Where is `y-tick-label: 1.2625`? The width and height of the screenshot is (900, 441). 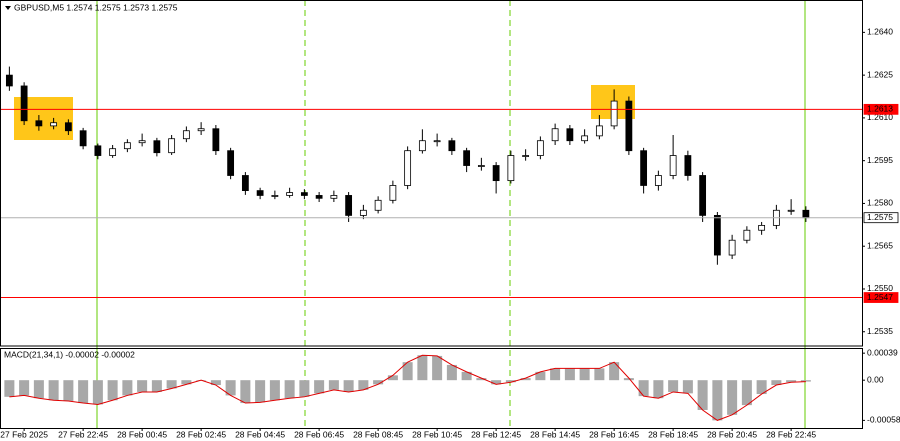
y-tick-label: 1.2625 is located at coordinates (880, 74).